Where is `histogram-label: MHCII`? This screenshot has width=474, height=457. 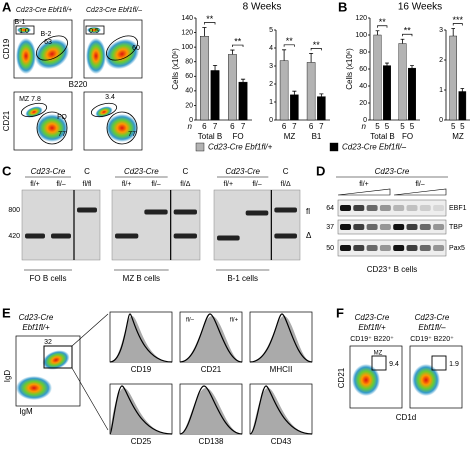
histogram-label: MHCII is located at coordinates (281, 369).